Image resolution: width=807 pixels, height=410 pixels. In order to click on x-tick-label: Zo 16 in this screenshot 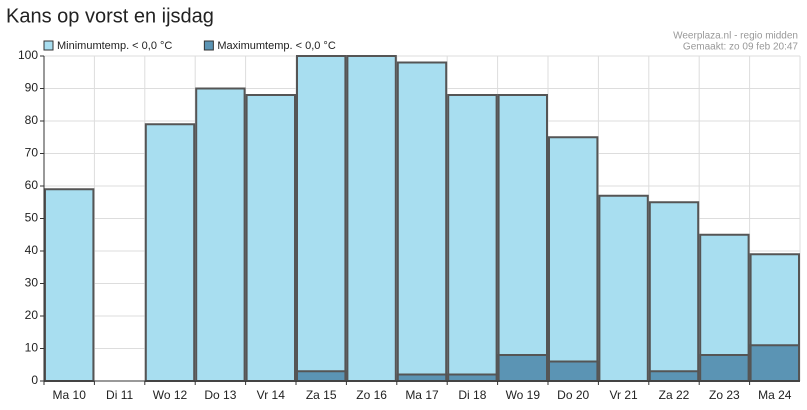, I will do `click(371, 395)`.